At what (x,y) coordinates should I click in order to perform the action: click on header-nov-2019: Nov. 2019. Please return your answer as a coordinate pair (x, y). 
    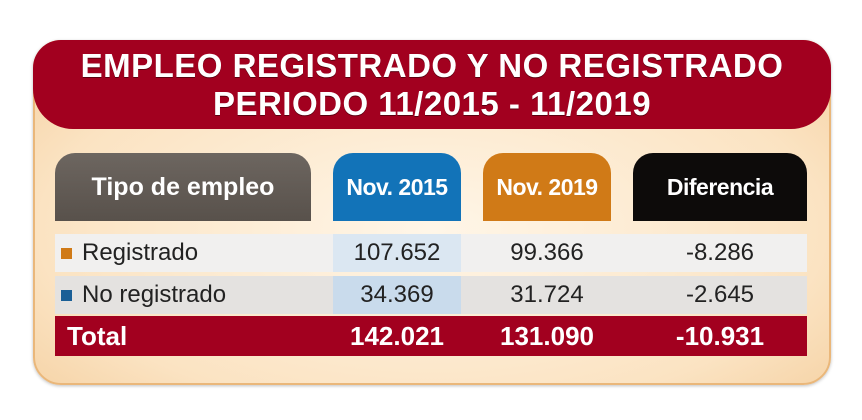
    Looking at the image, I should click on (547, 187).